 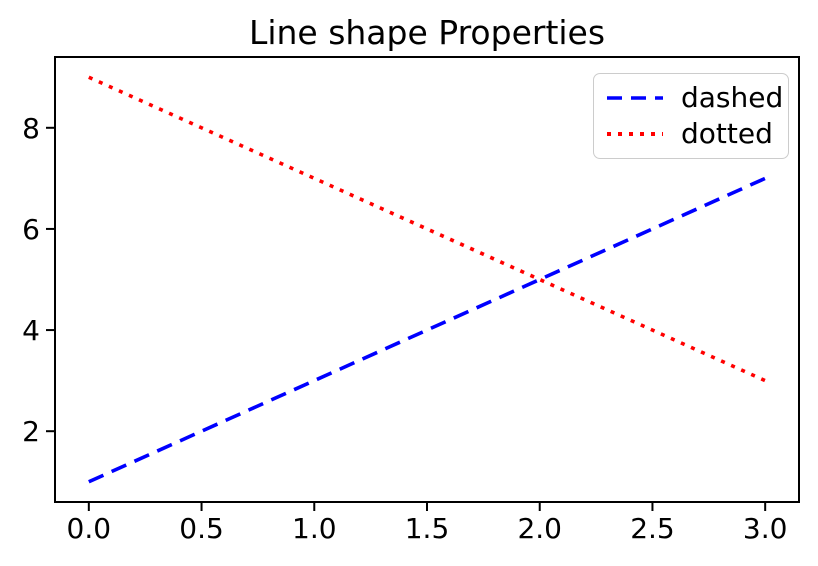 I want to click on y-tick-label: 2, so click(x=31, y=431).